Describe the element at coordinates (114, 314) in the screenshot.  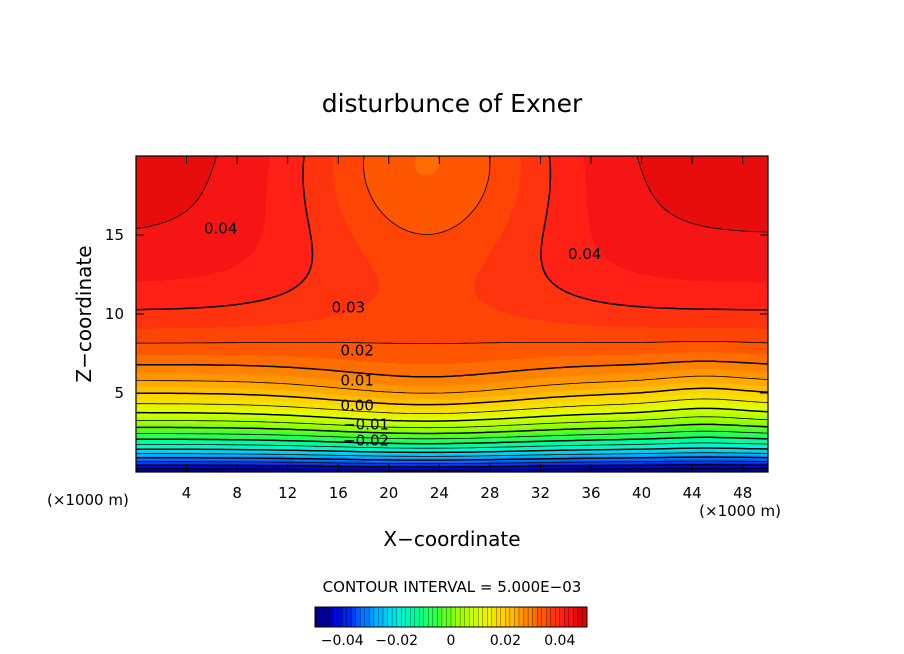
I see `y-tick-label: 10` at that location.